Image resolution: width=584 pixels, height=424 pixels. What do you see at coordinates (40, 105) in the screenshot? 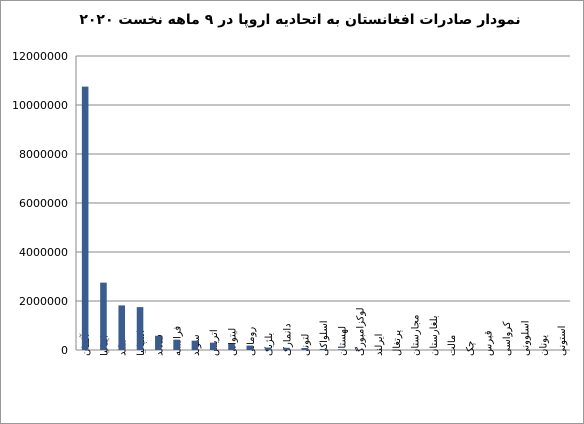
I see `y-tick-label: 10000000` at bounding box center [40, 105].